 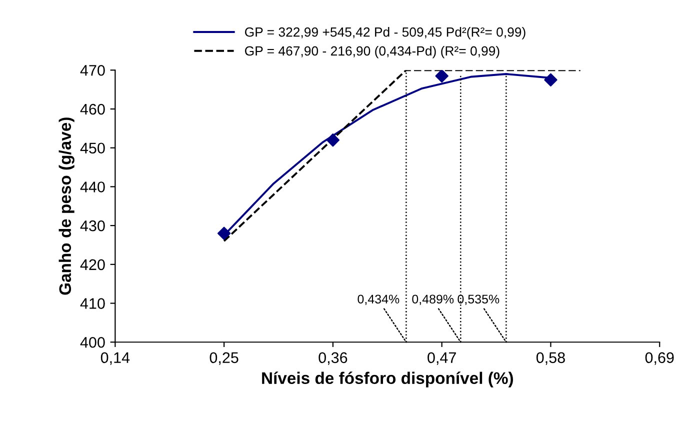 What do you see at coordinates (659, 358) in the screenshot?
I see `x-tick-label: 0,69` at bounding box center [659, 358].